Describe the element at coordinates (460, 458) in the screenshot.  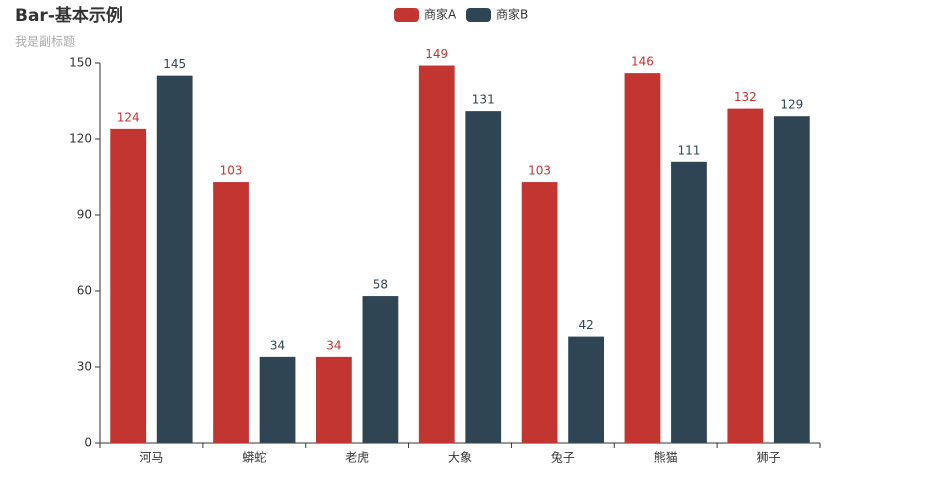
I see `x-tick-label: 大象` at that location.